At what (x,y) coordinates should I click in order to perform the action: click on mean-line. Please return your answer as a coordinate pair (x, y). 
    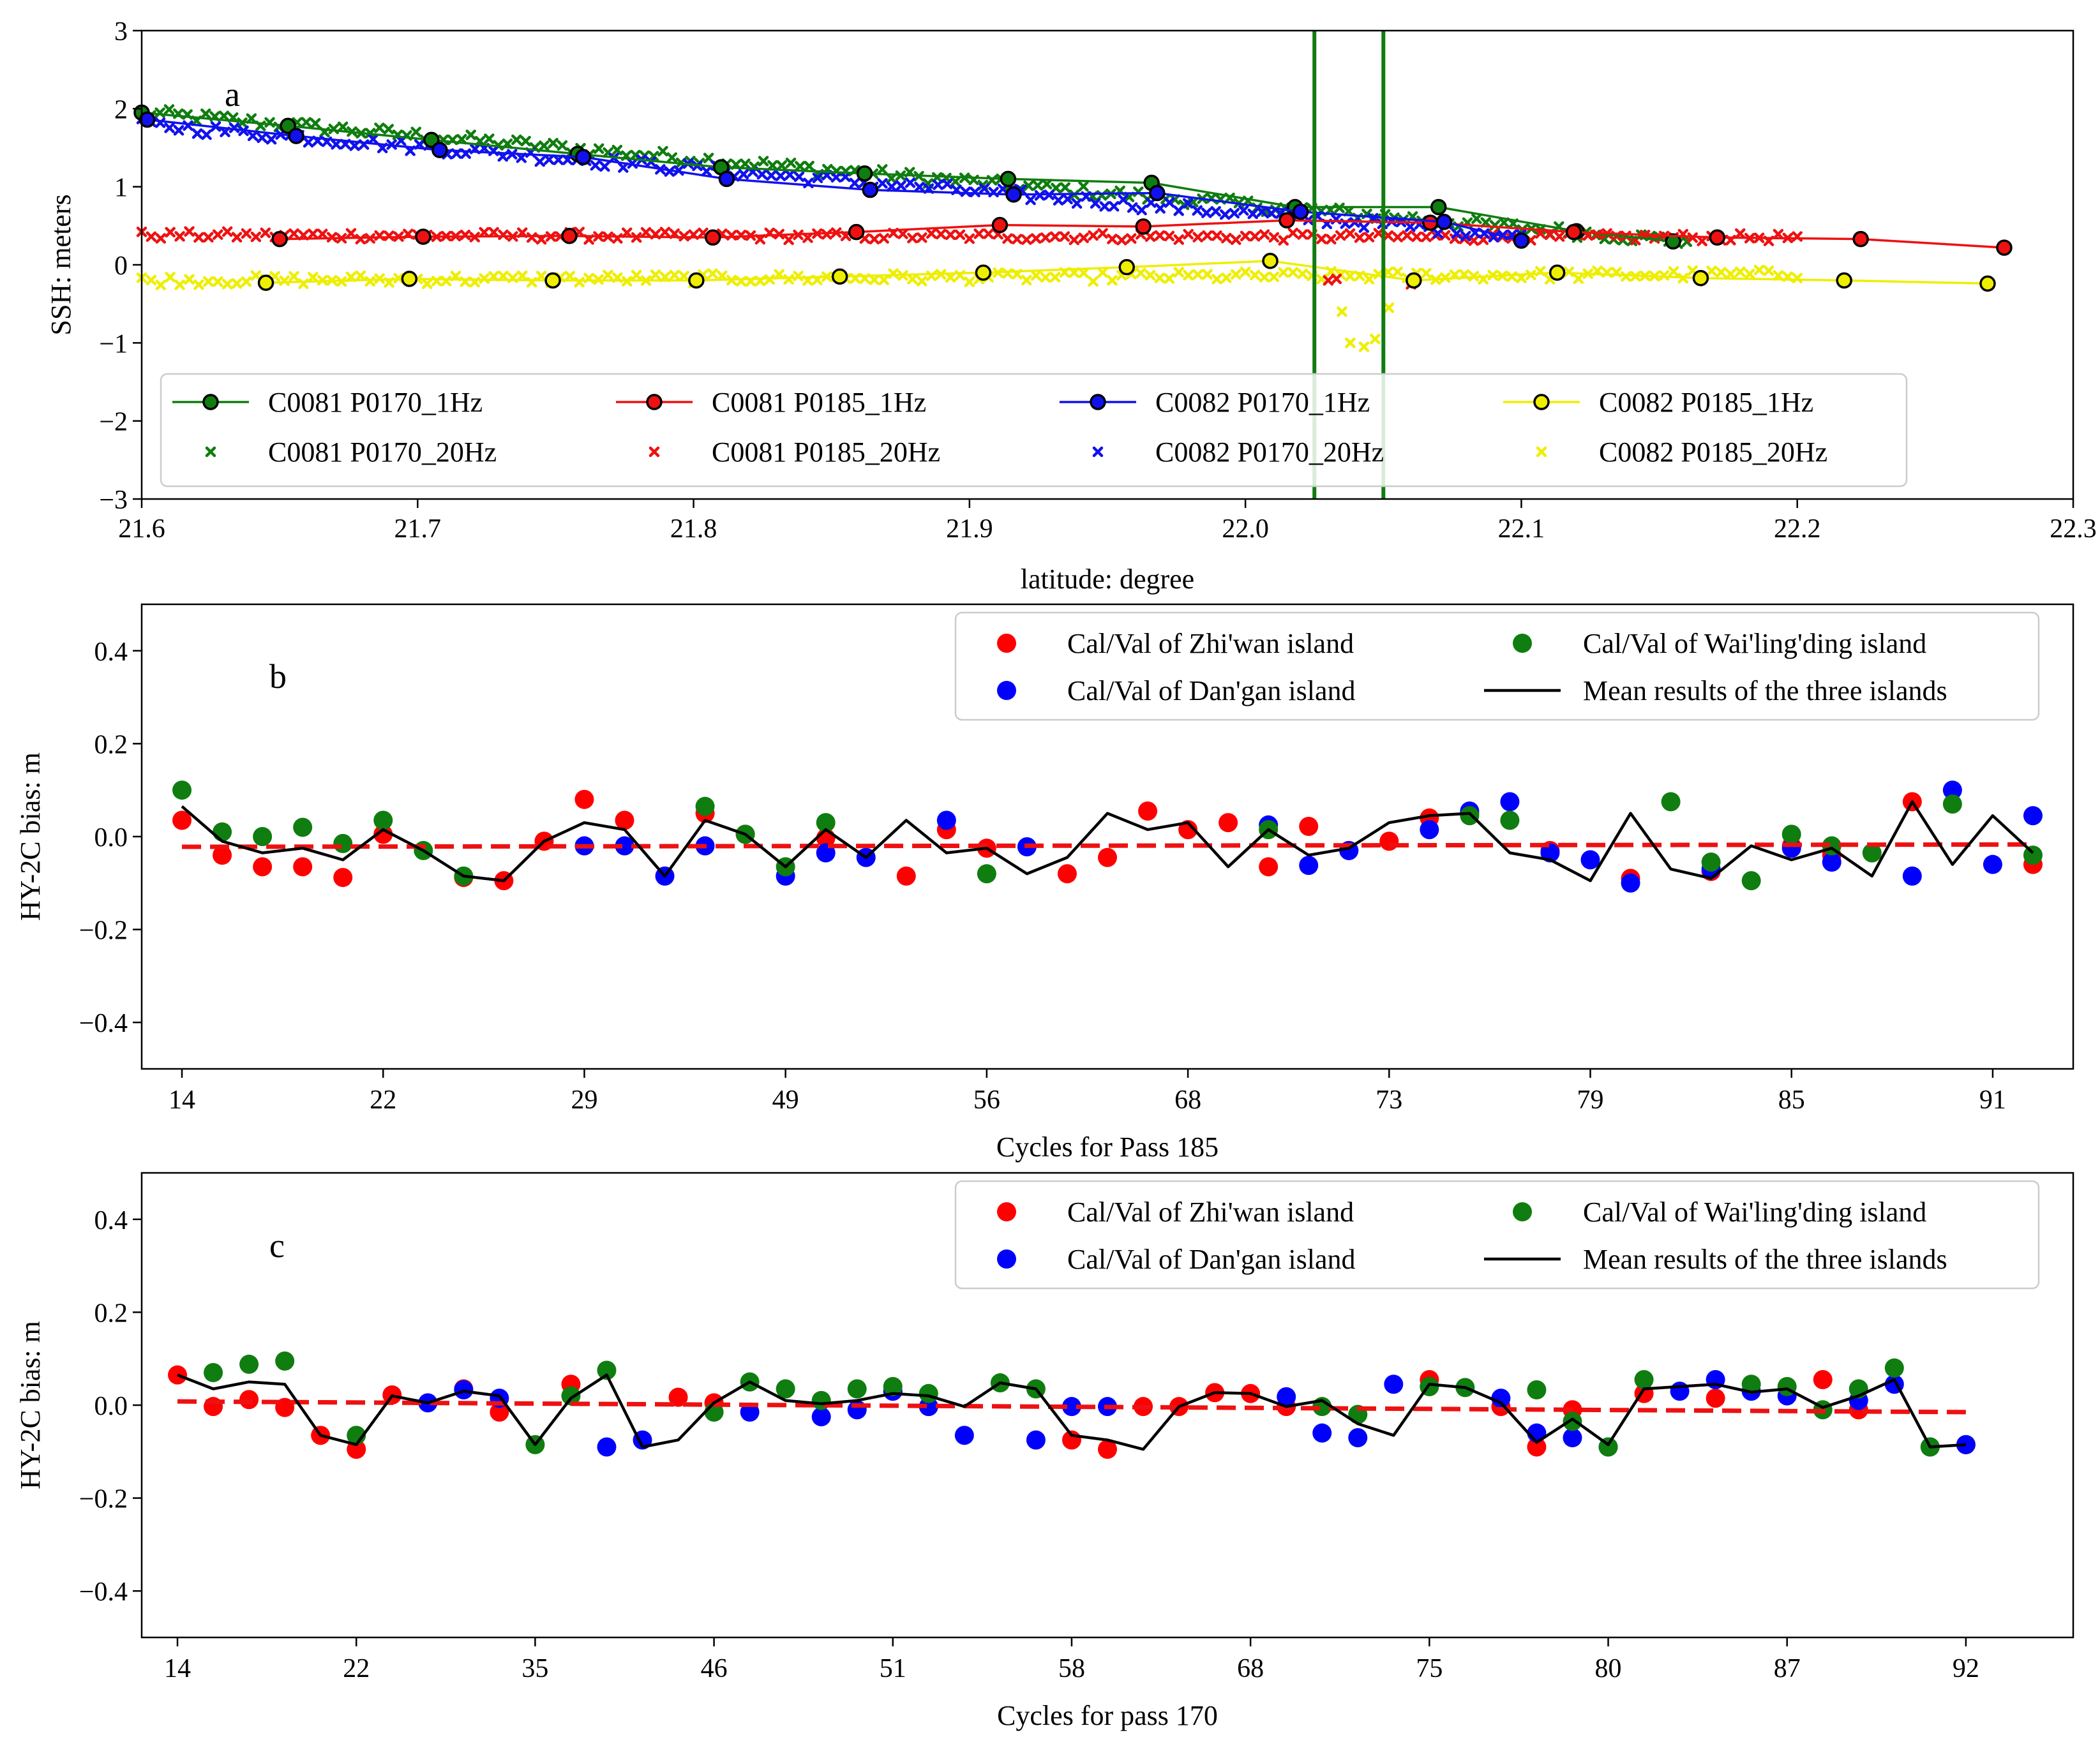
    Looking at the image, I should click on (1107, 841).